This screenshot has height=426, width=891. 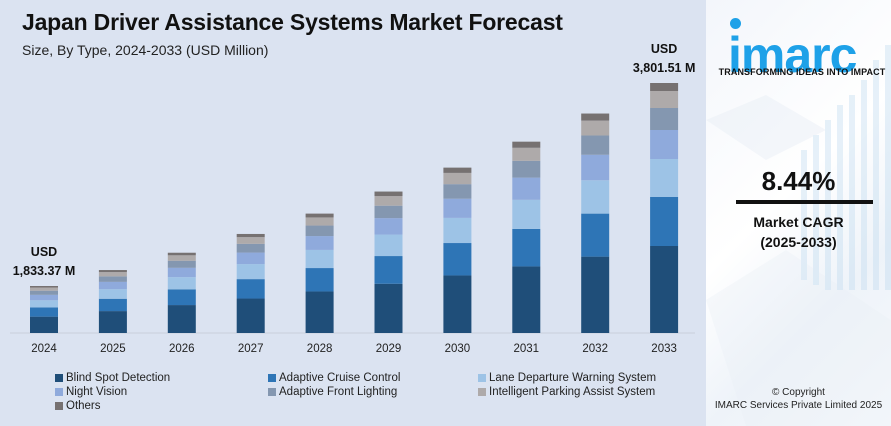 I want to click on bar-segment-blind-spot-detection-2024, so click(x=44, y=324).